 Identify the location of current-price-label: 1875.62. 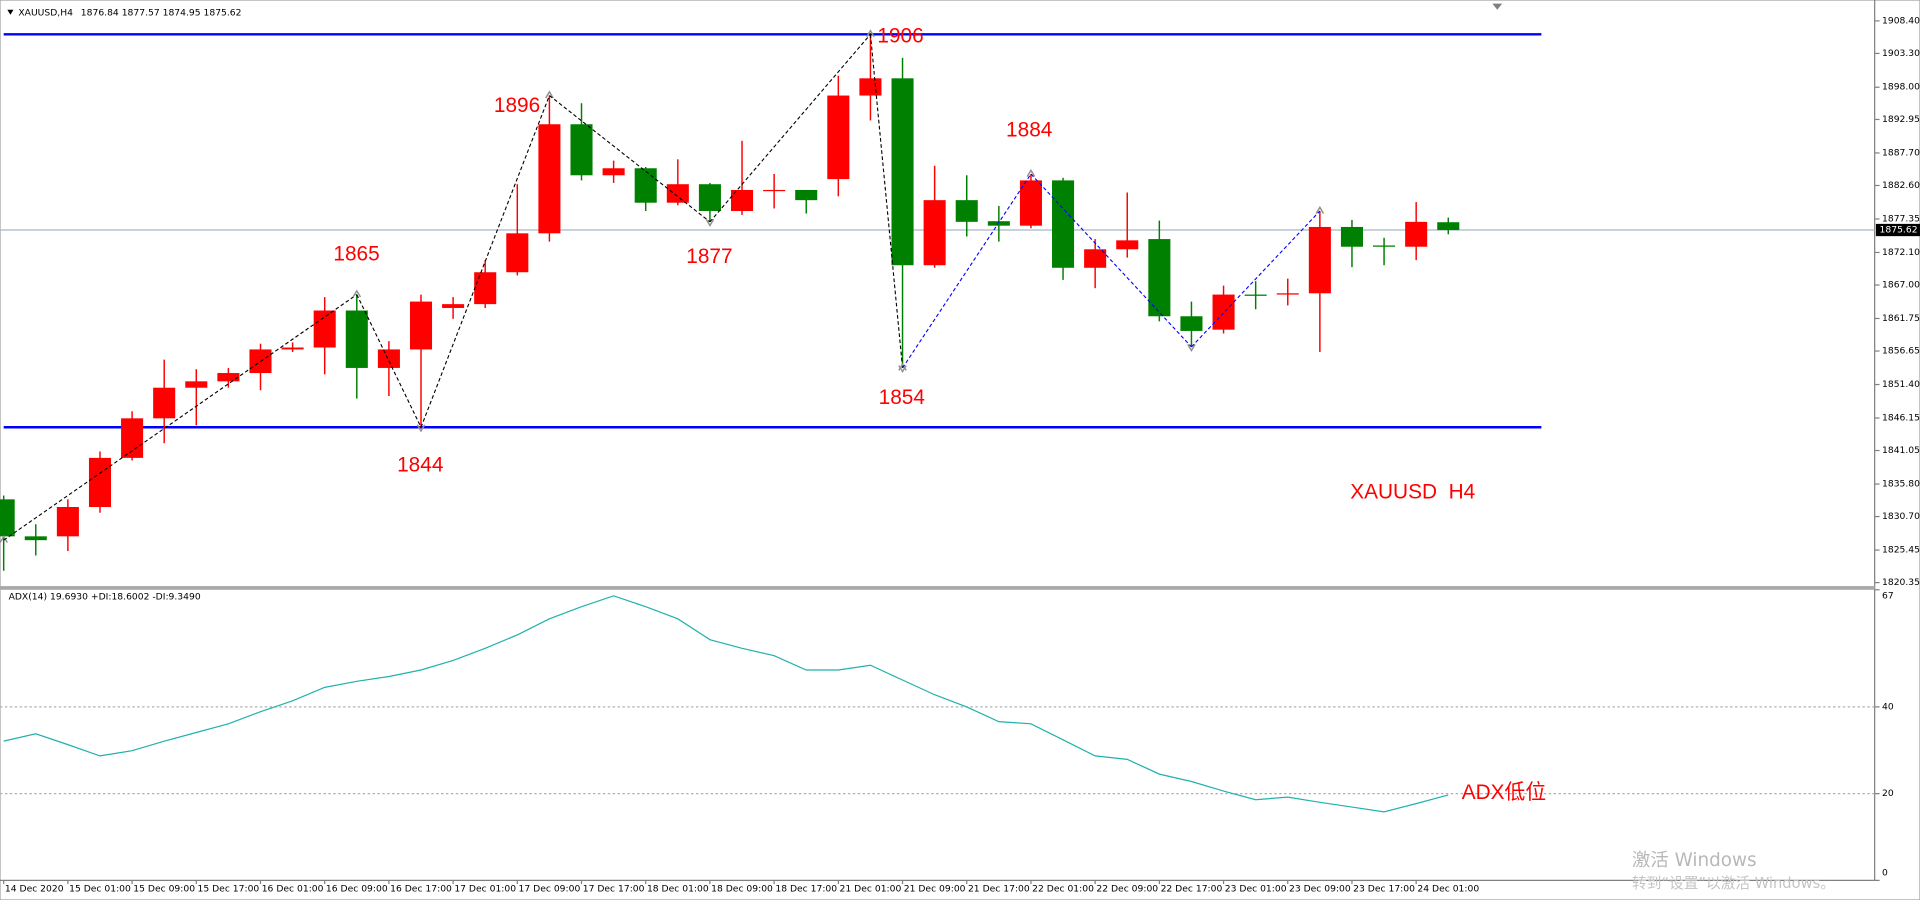
(1899, 230).